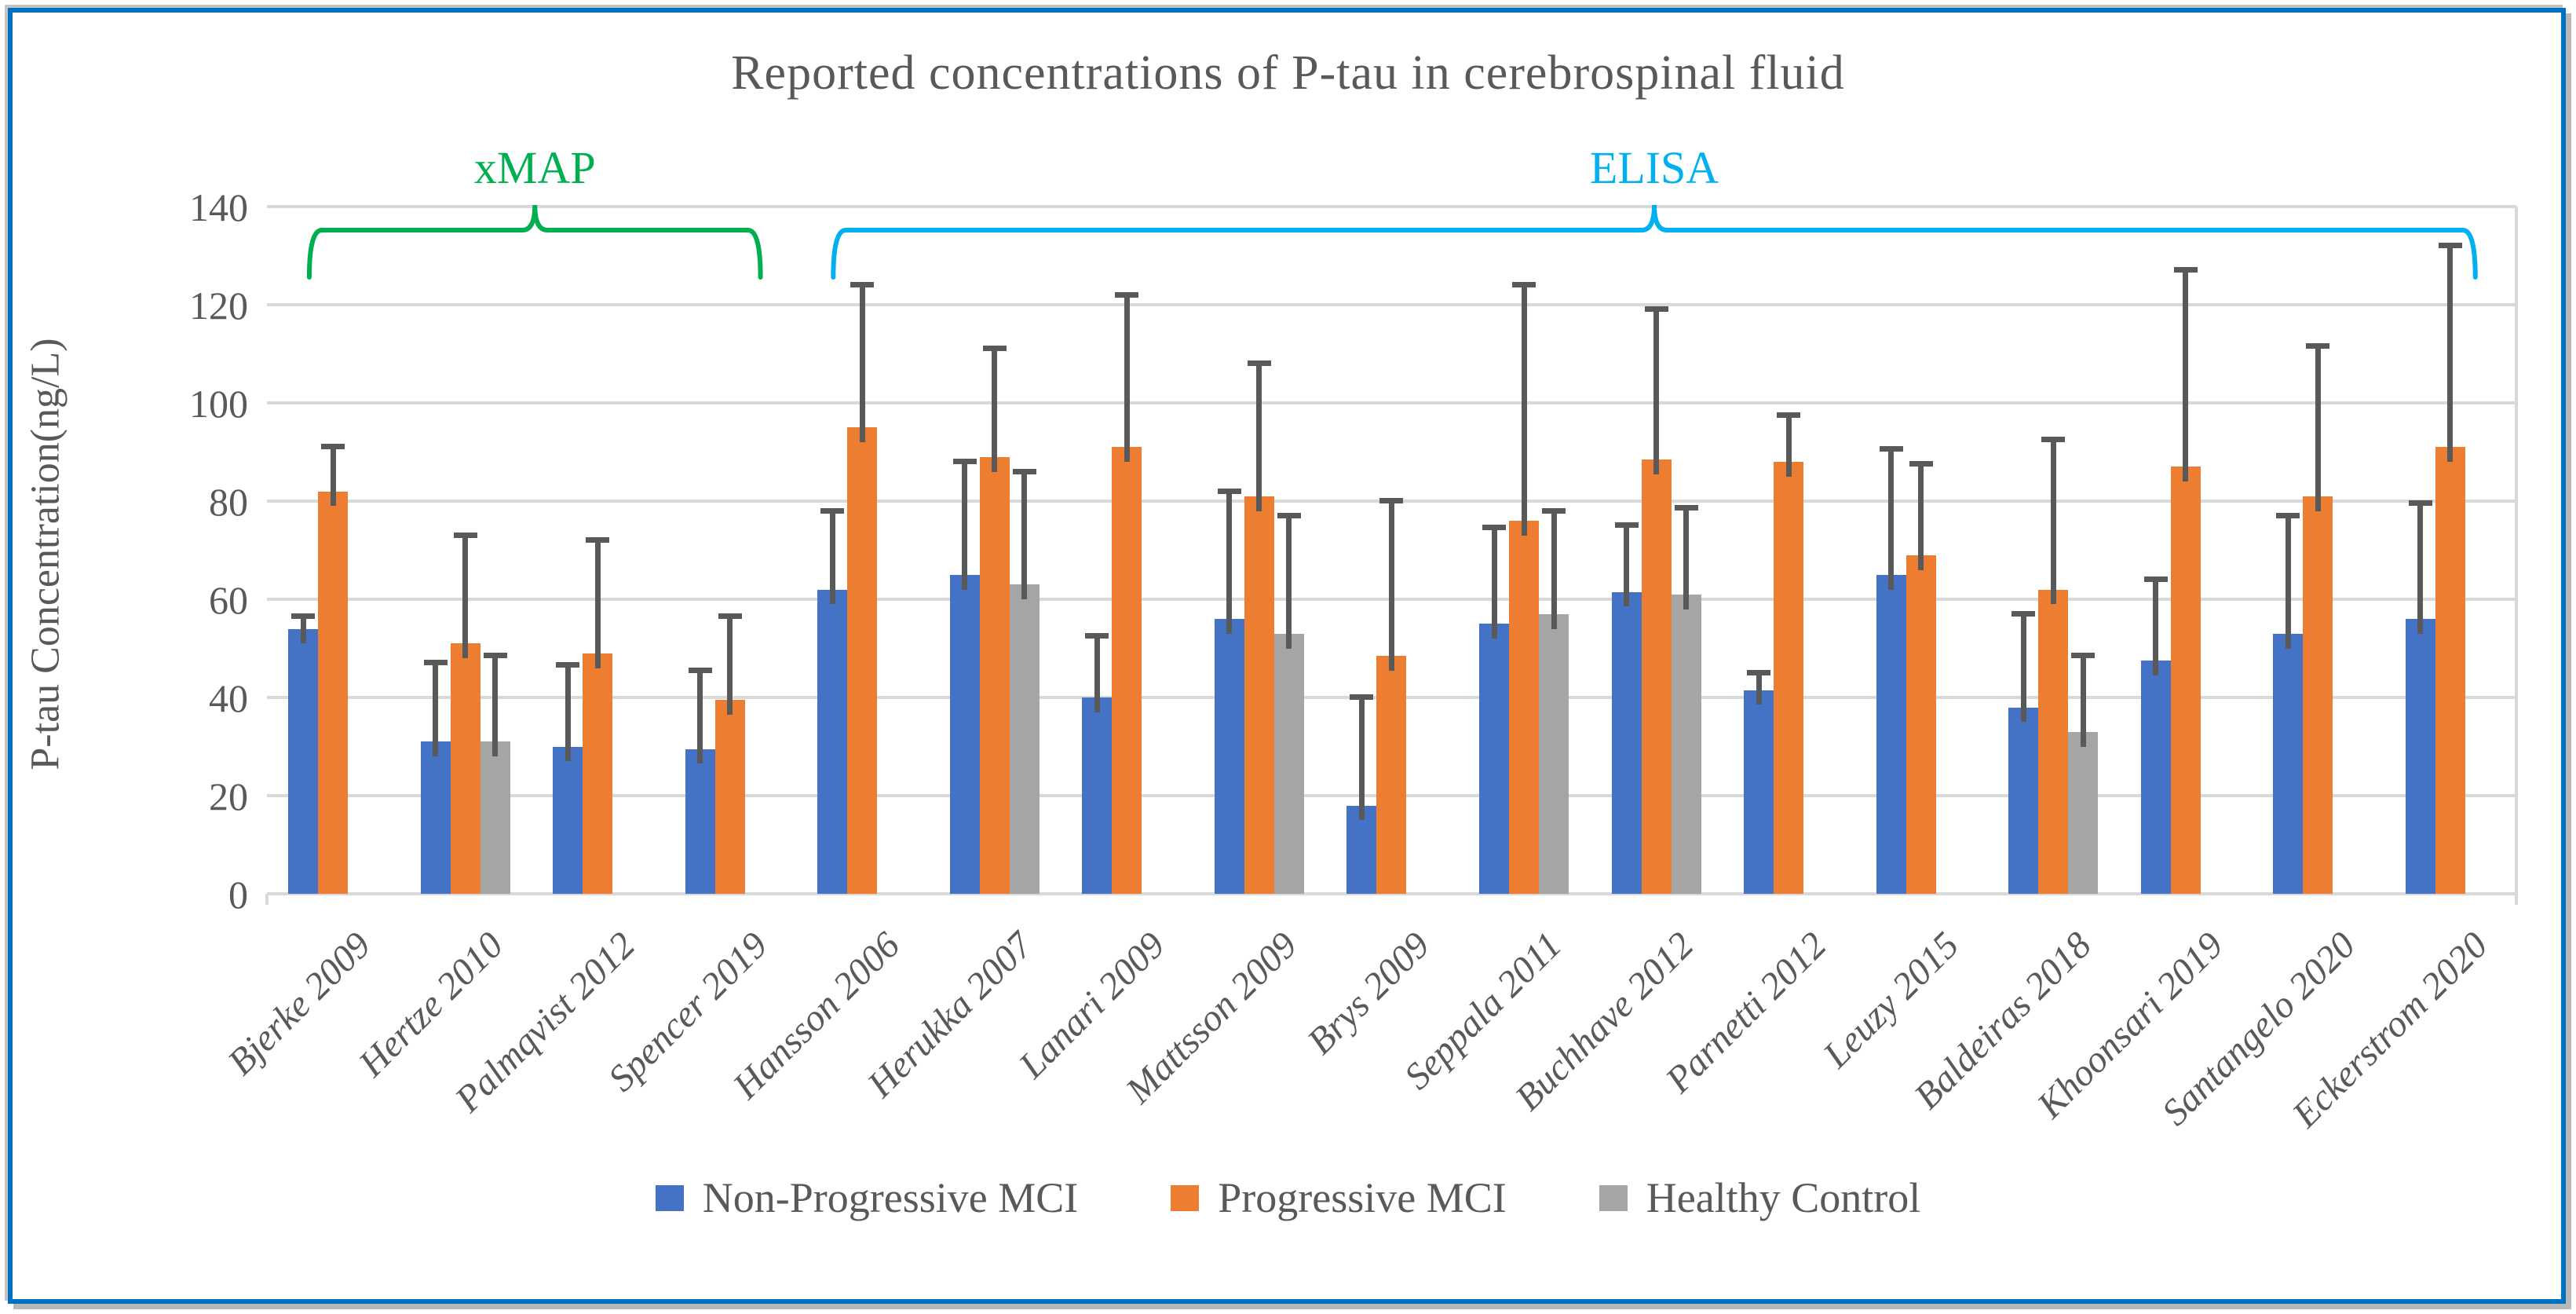 The height and width of the screenshot is (1314, 2576). I want to click on x-label-brys-2009: Brys 2009, so click(1368, 994).